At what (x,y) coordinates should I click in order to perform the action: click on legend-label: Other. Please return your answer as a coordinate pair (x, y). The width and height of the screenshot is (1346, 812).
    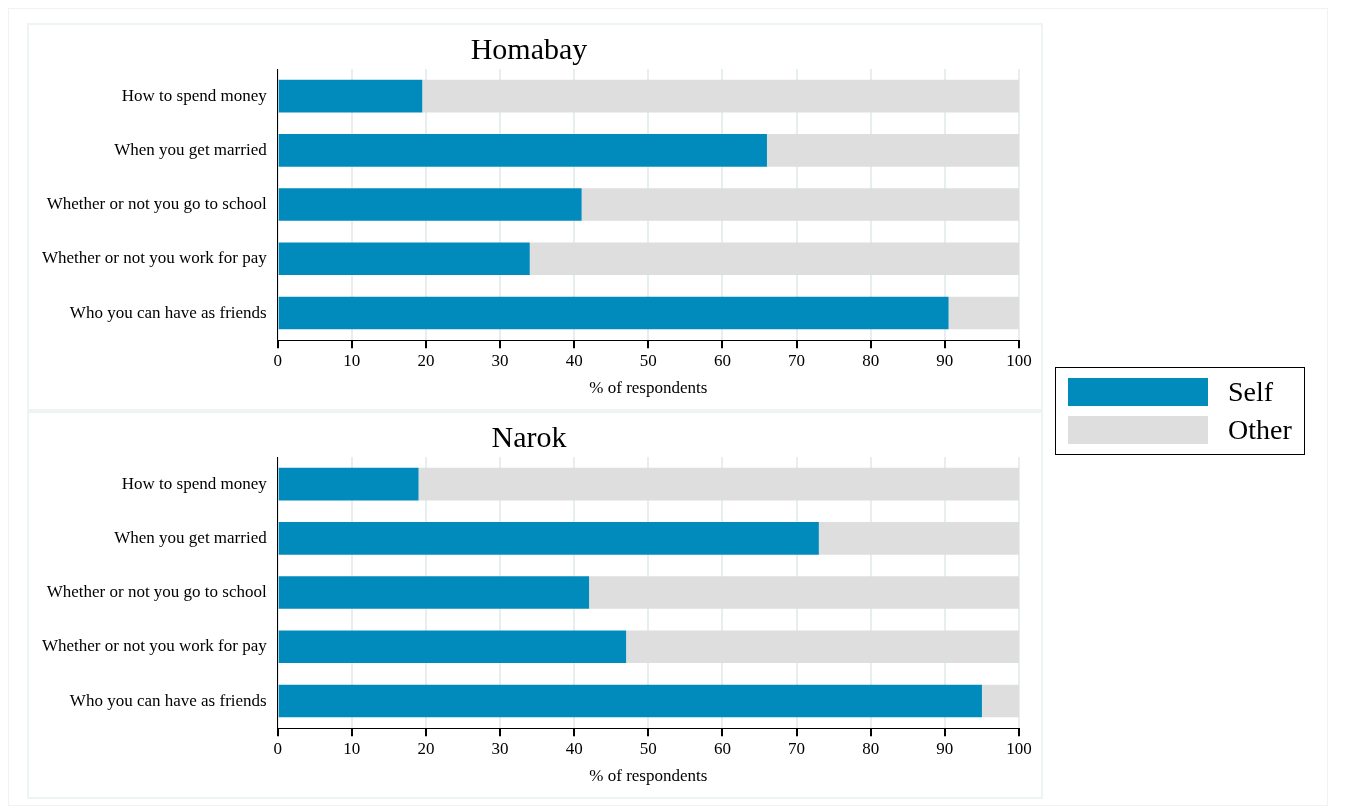
    Looking at the image, I should click on (1260, 430).